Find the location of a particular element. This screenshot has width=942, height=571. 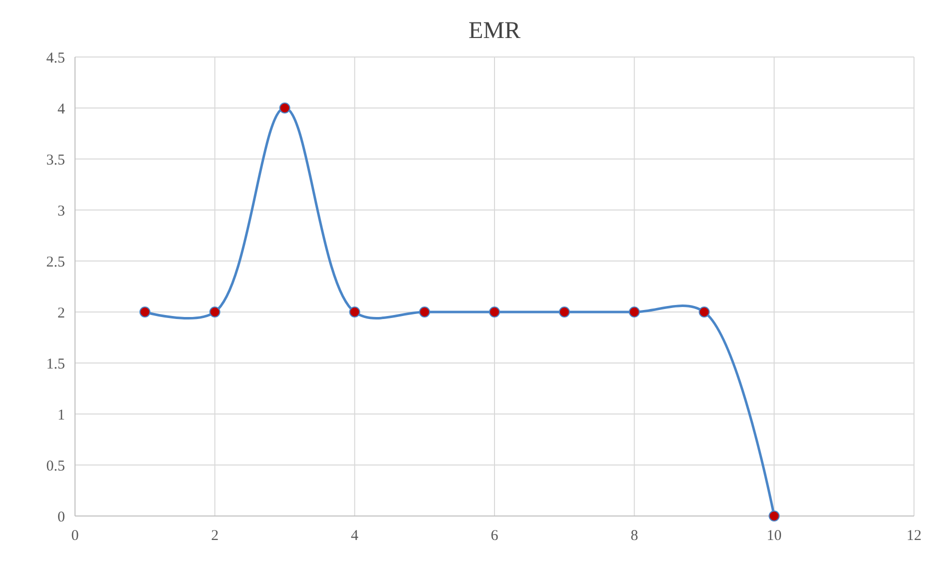

x-tick-label: 2 is located at coordinates (215, 536).